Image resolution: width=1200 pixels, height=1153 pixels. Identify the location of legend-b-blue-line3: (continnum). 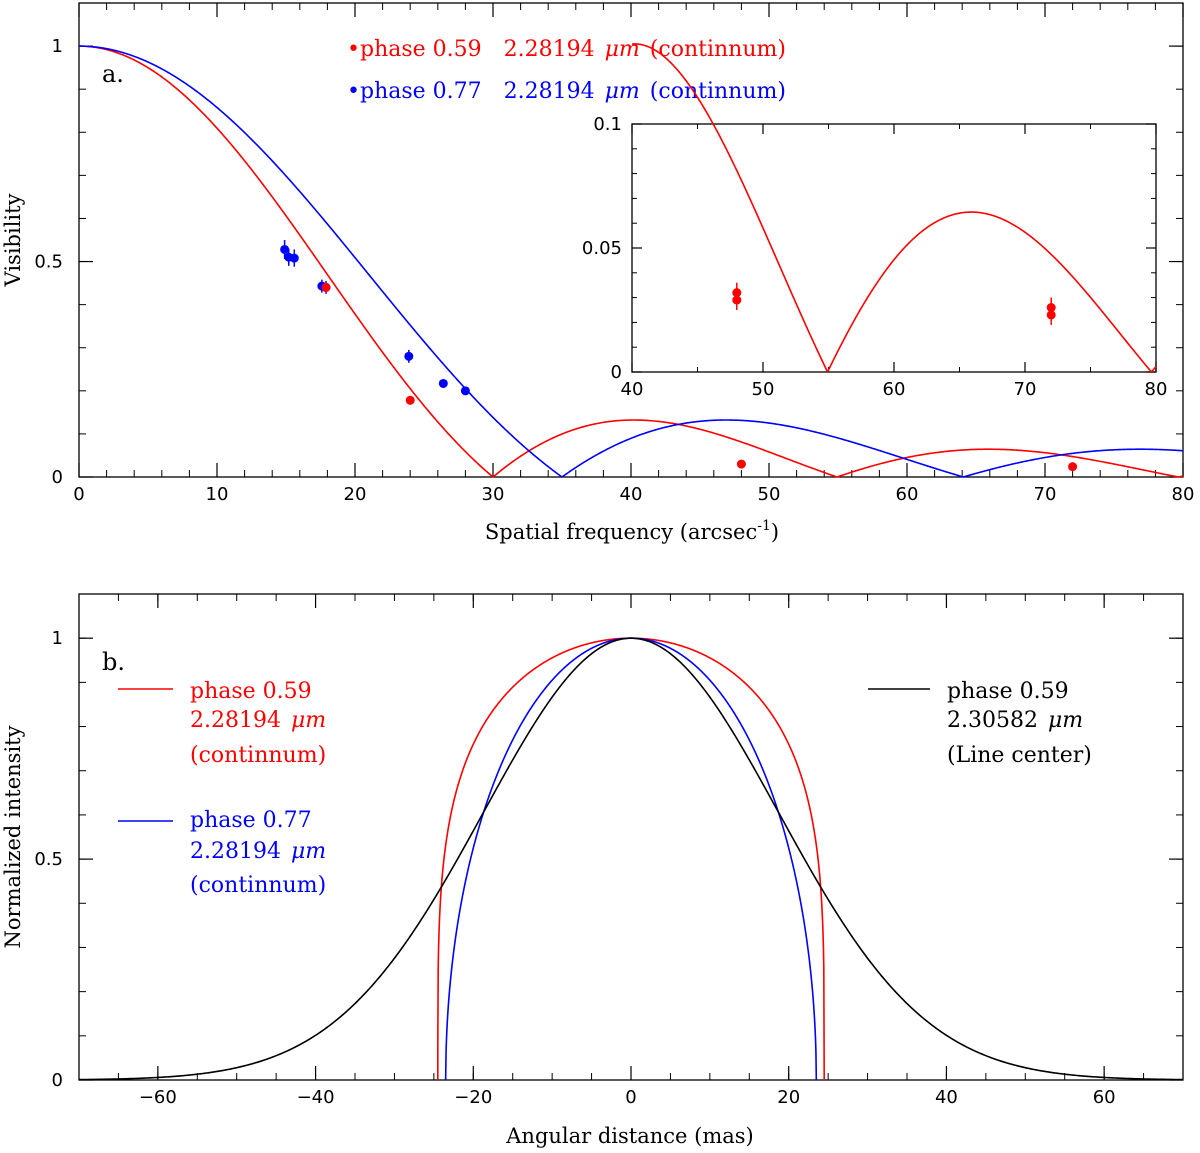
(258, 885).